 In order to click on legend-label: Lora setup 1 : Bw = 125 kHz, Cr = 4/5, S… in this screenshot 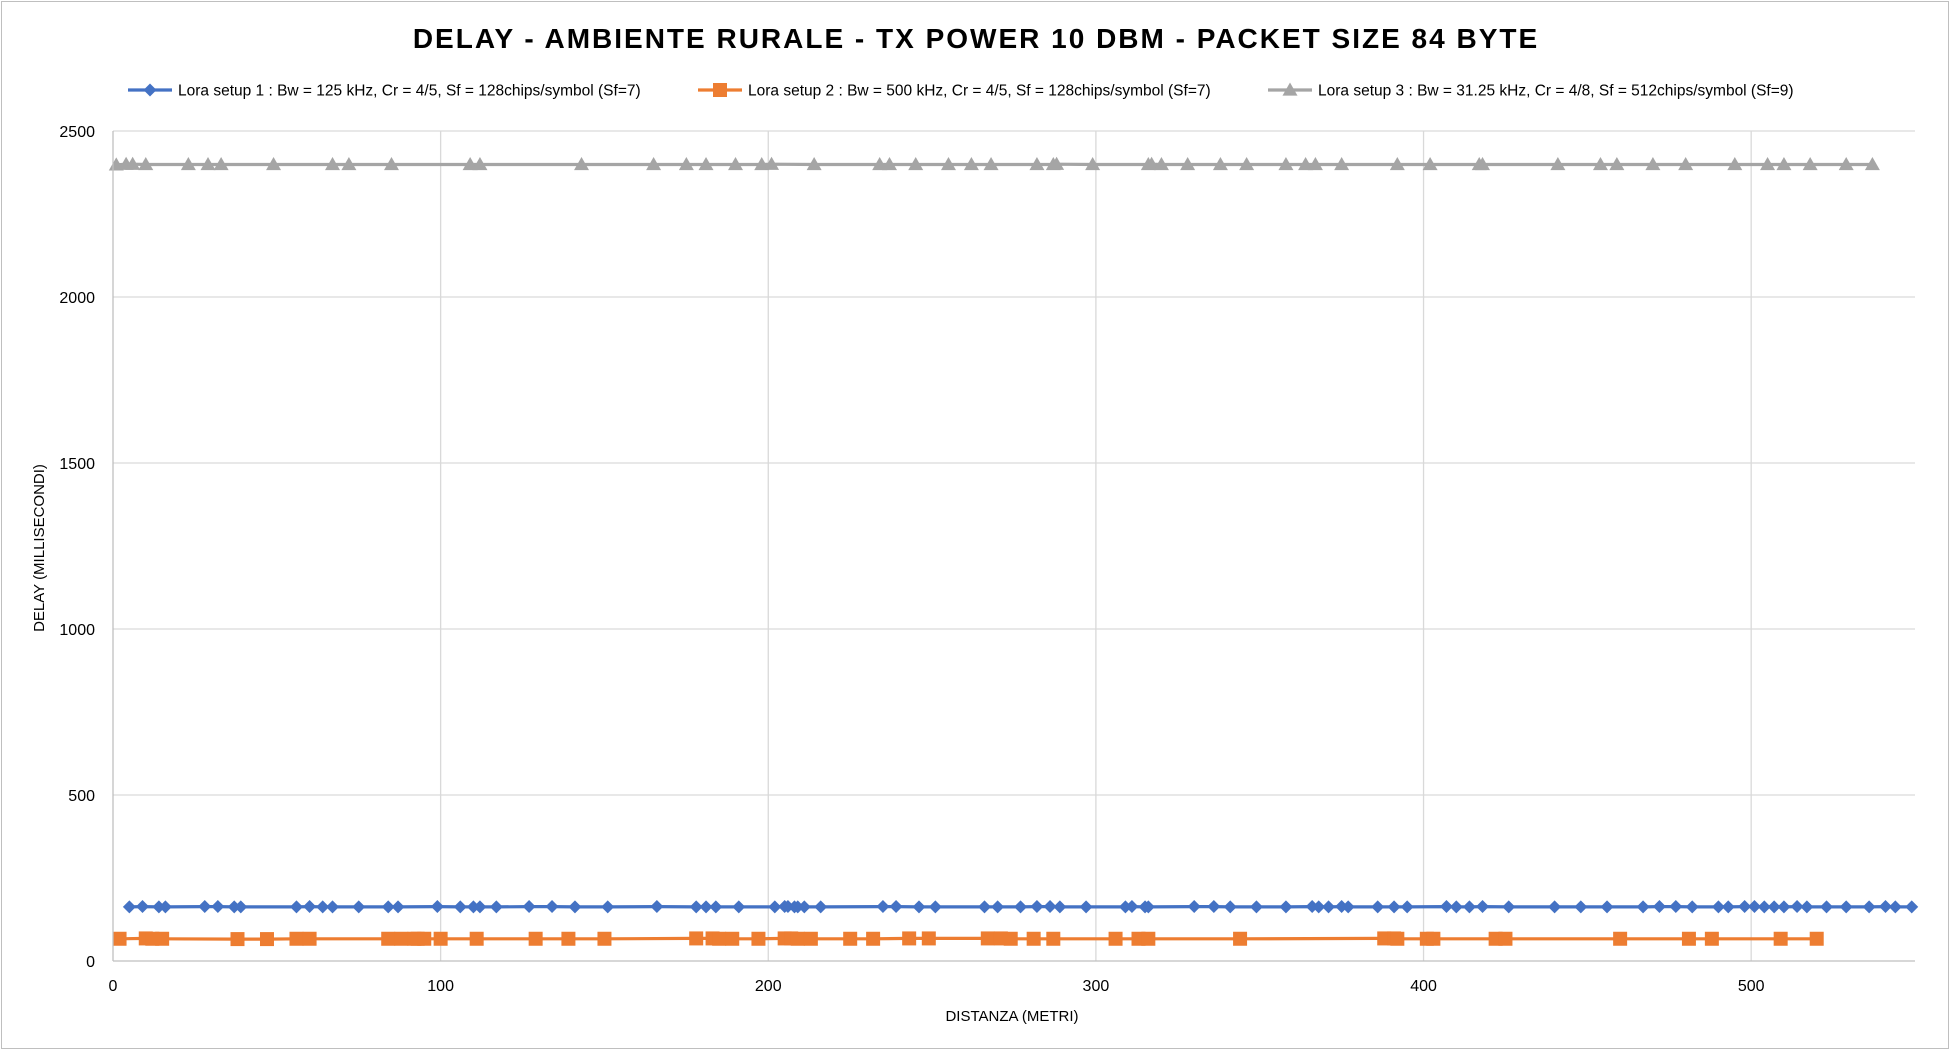, I will do `click(409, 91)`.